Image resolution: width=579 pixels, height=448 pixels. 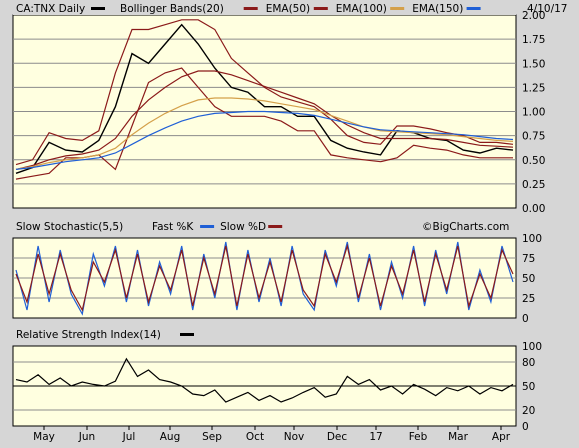 I want to click on price-ytick-label: 1.75, so click(x=533, y=40).